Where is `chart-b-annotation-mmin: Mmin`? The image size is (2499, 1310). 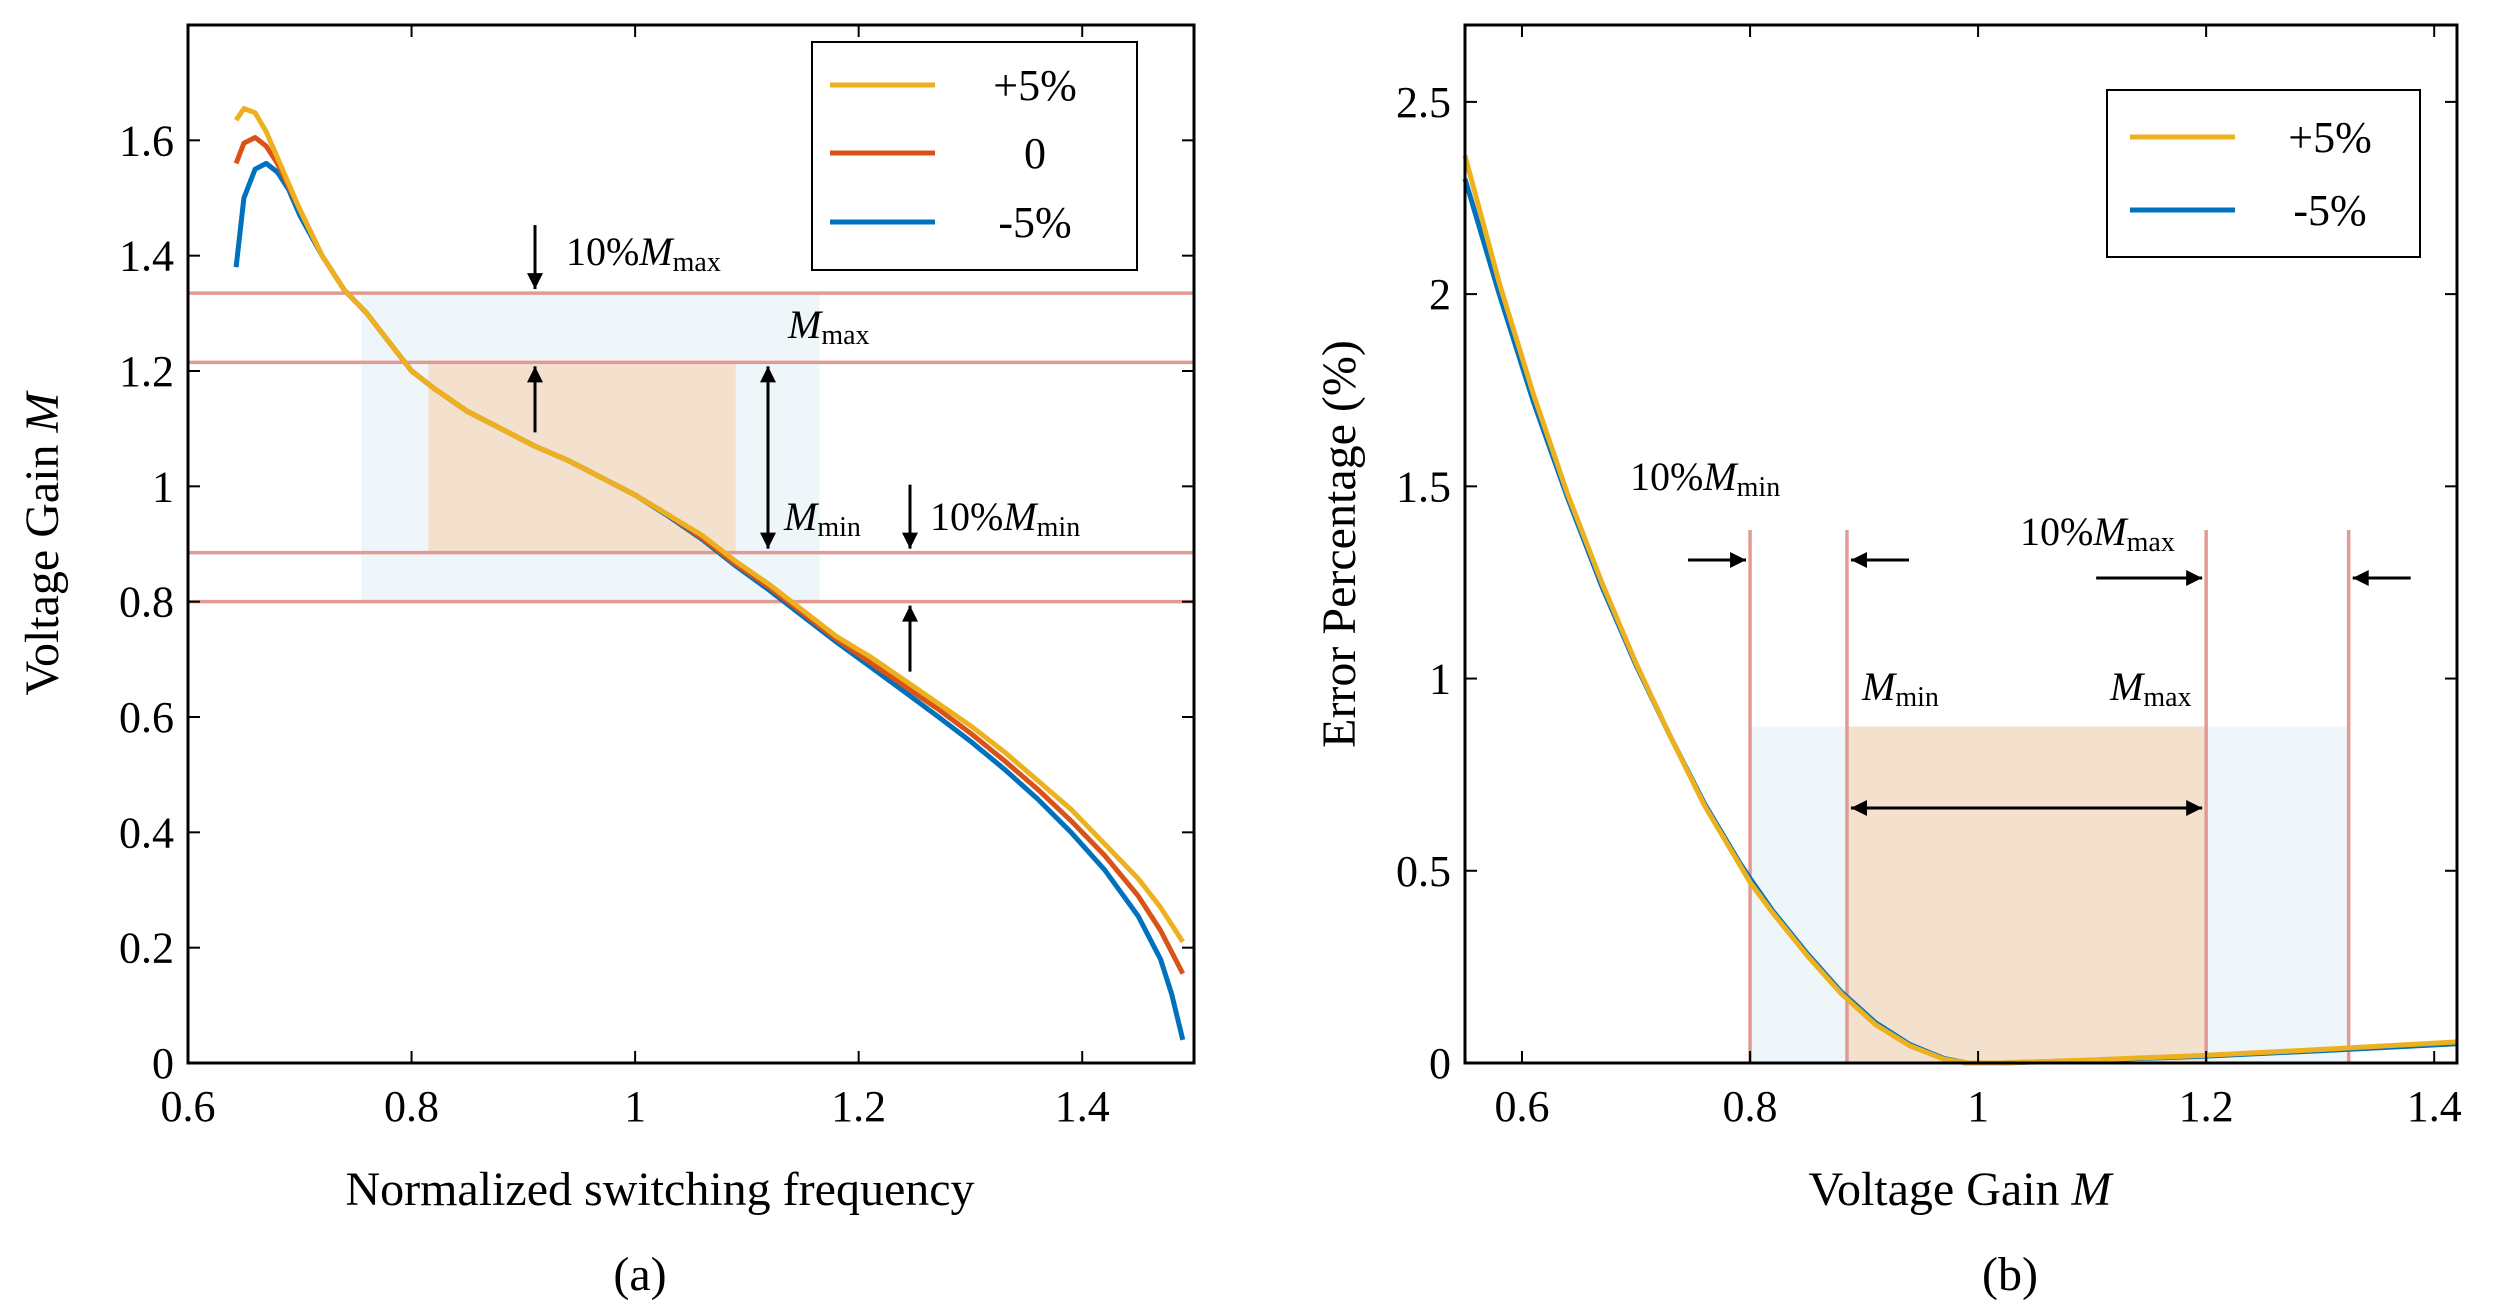 chart-b-annotation-mmin: Mmin is located at coordinates (1900, 688).